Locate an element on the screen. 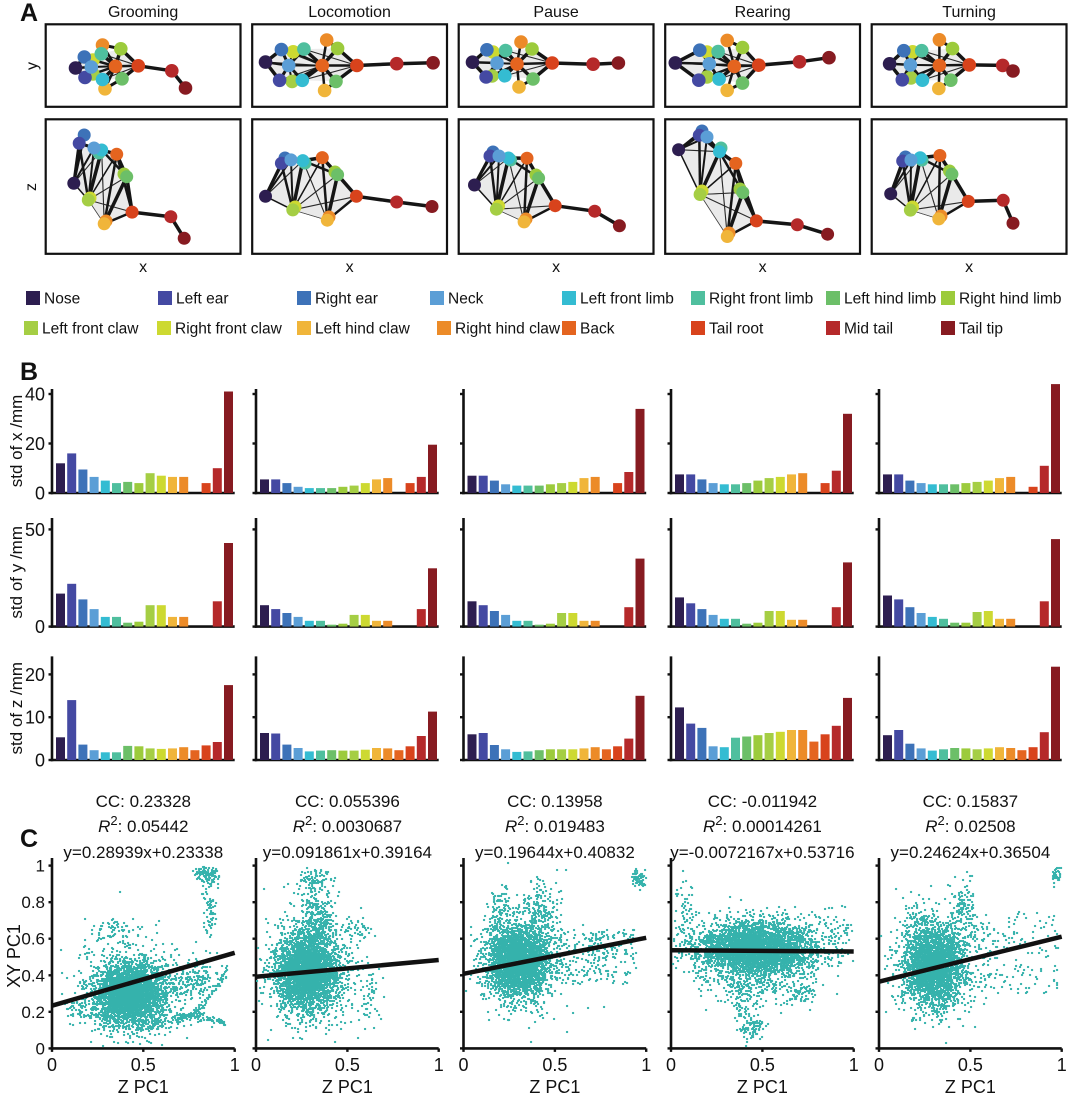 Image resolution: width=1080 pixels, height=1104 pixels. svg-text: Turning is located at coordinates (969, 12).